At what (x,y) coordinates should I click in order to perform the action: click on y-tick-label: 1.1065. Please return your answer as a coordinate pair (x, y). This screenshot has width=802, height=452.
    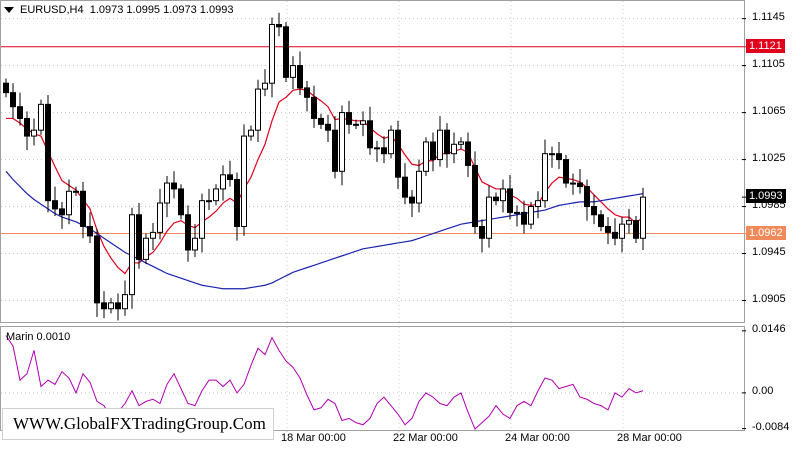
    Looking at the image, I should click on (769, 110).